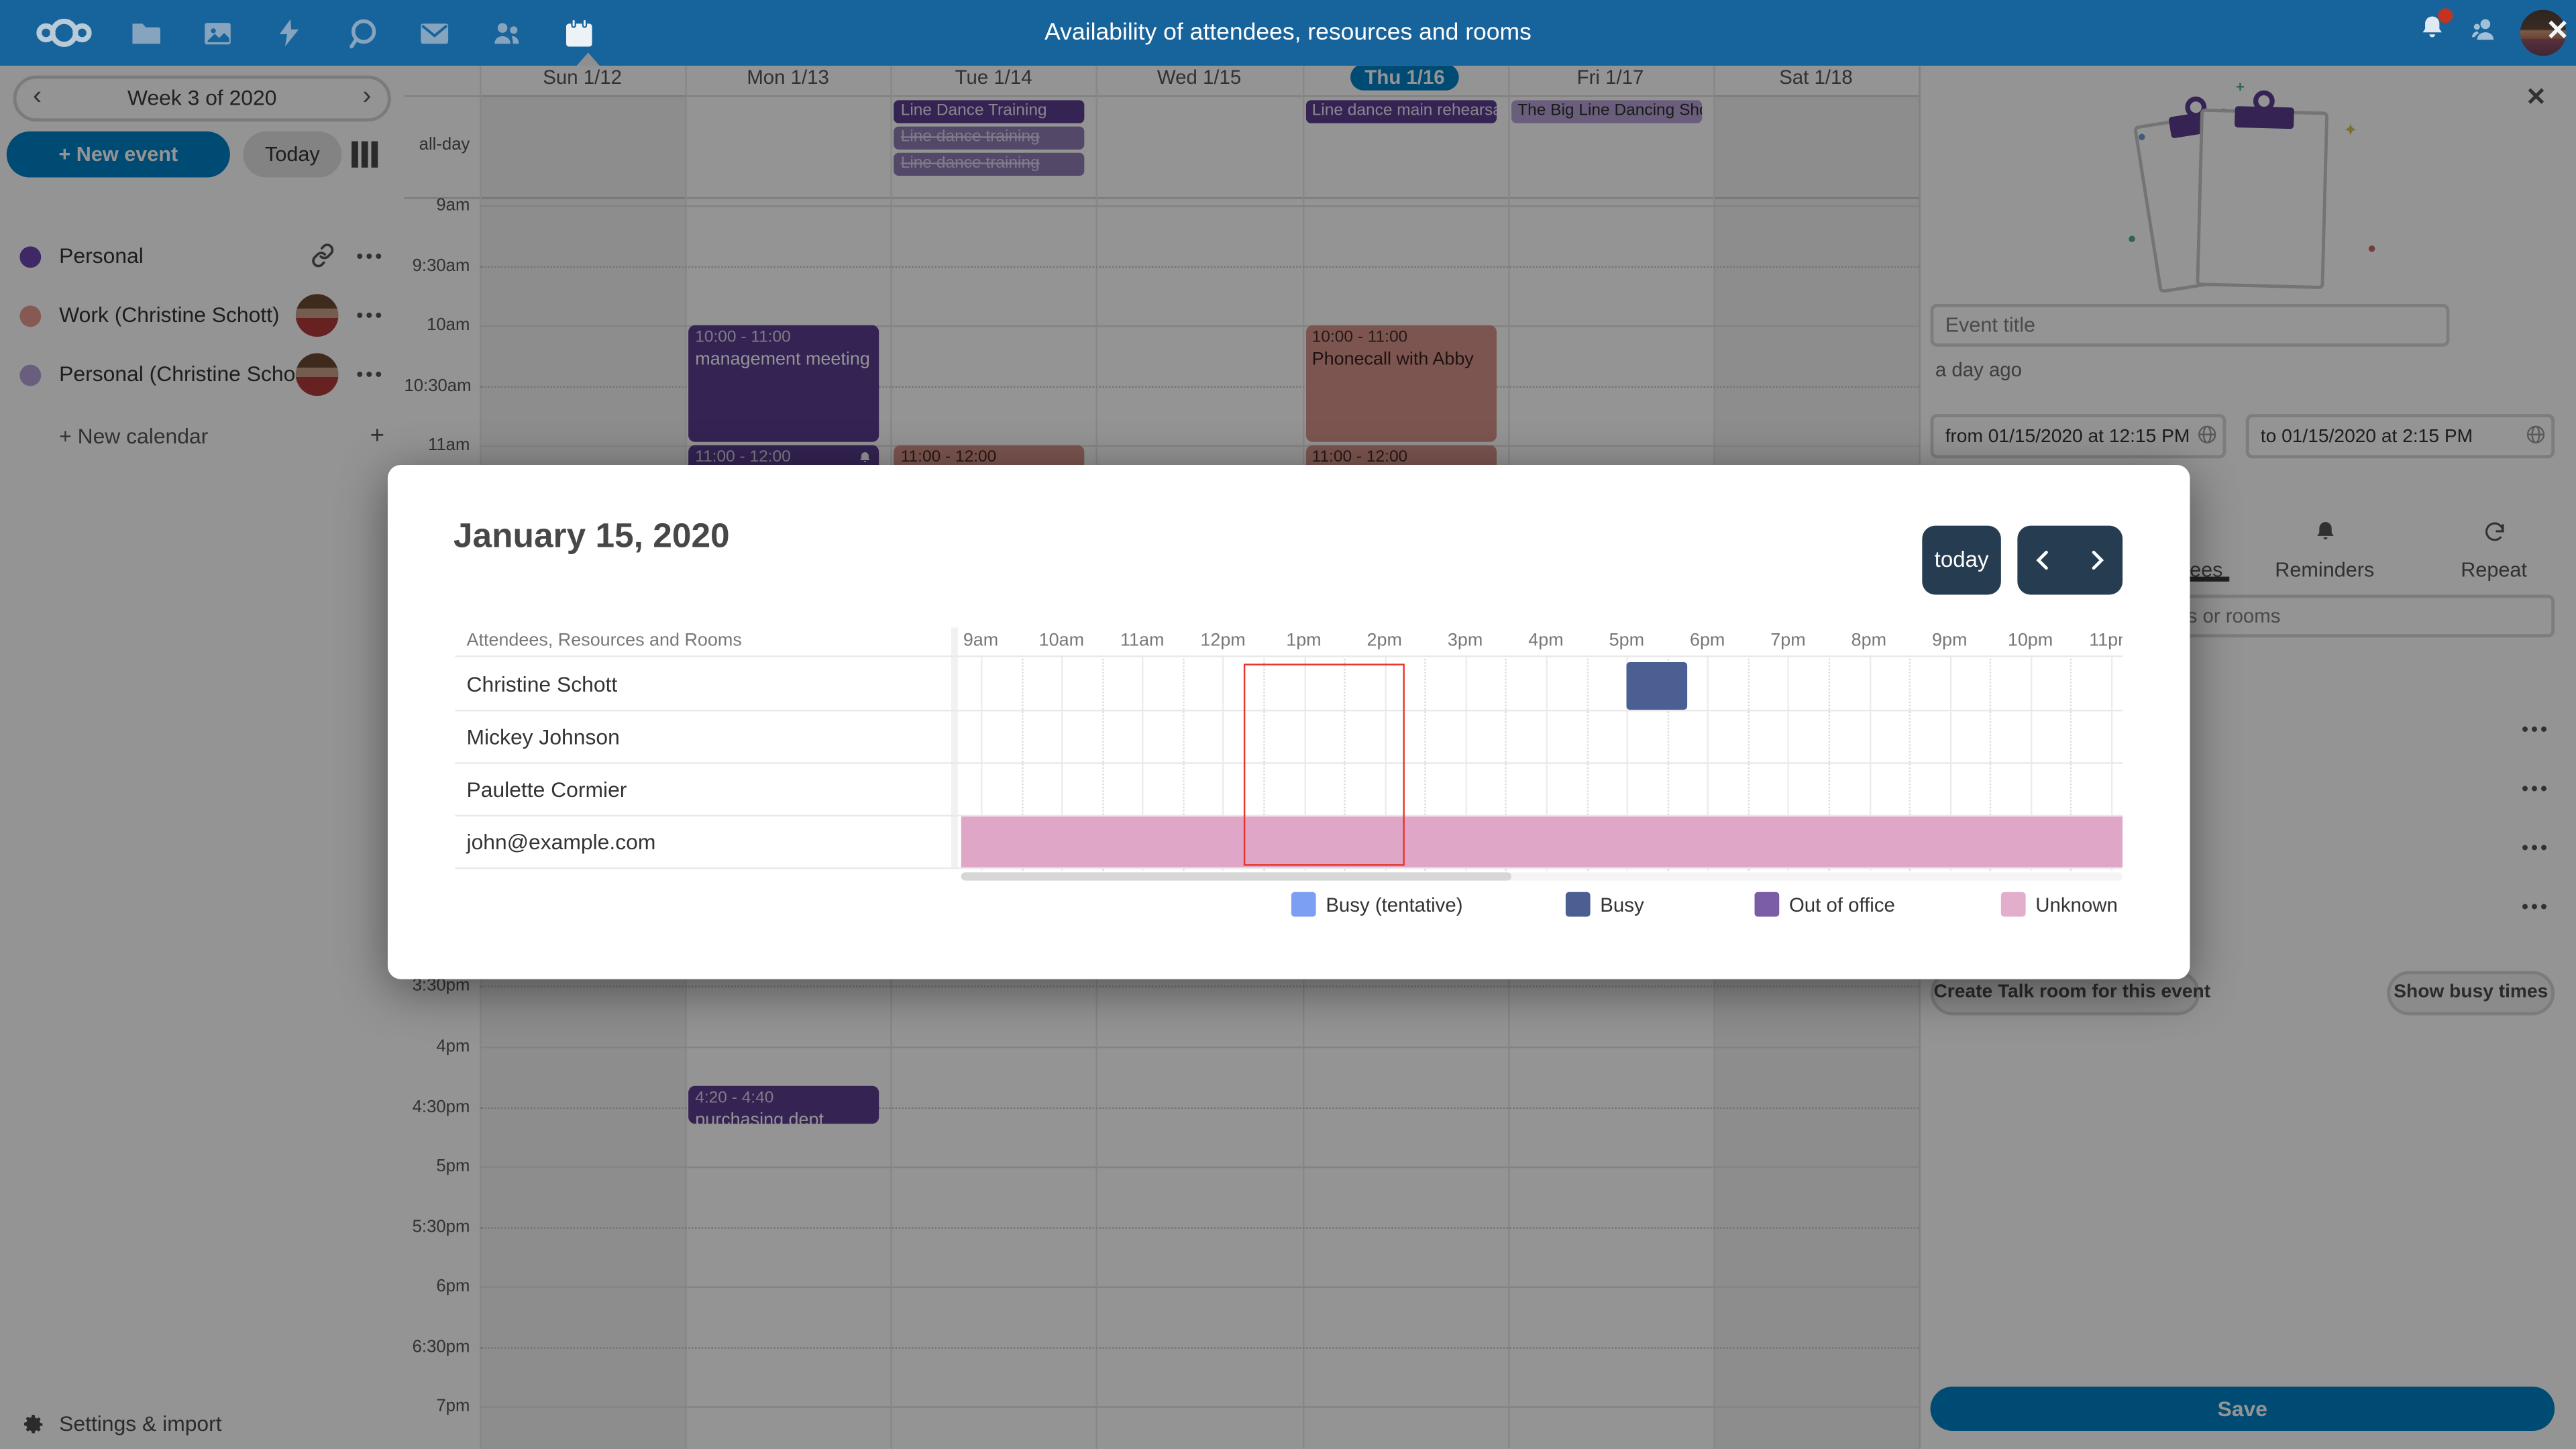 This screenshot has width=2576, height=1449. I want to click on time-label: 10am, so click(448, 325).